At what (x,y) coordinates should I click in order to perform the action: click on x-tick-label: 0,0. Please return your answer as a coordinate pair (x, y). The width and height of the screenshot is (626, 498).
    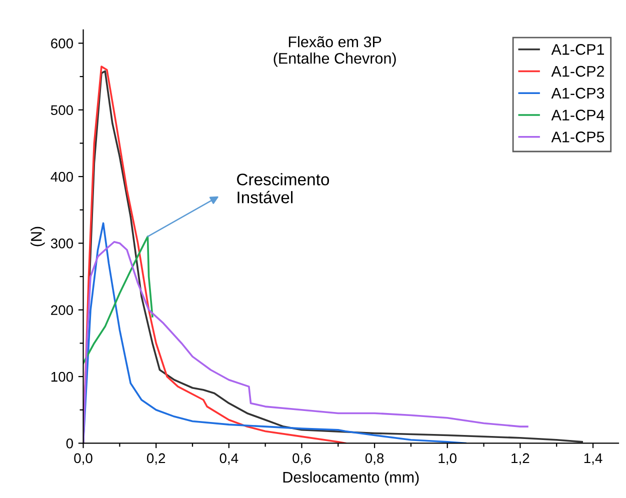
    Looking at the image, I should click on (83, 459).